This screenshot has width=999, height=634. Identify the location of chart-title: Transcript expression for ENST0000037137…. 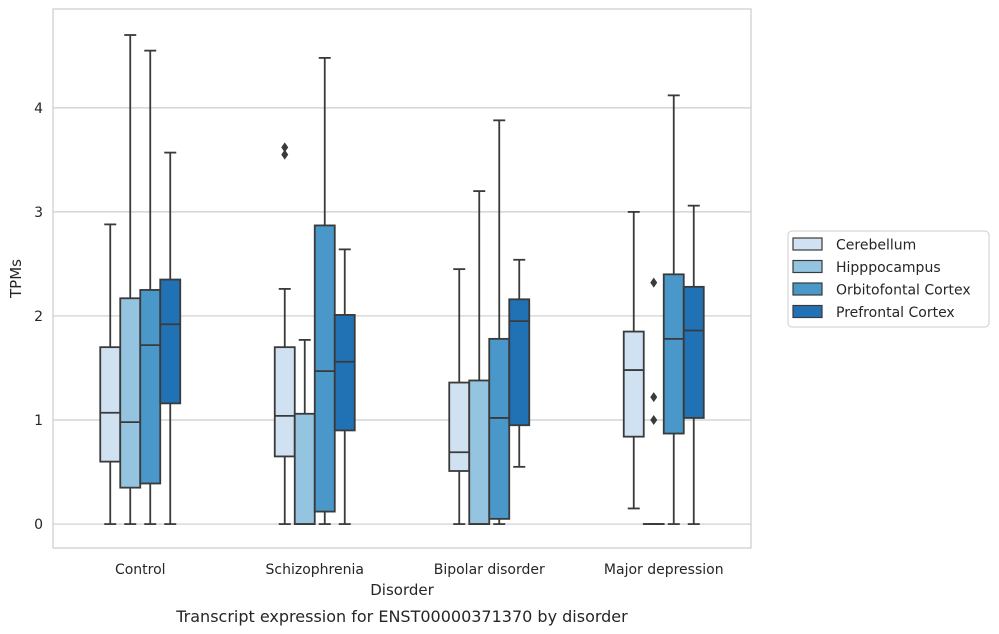
(401, 616).